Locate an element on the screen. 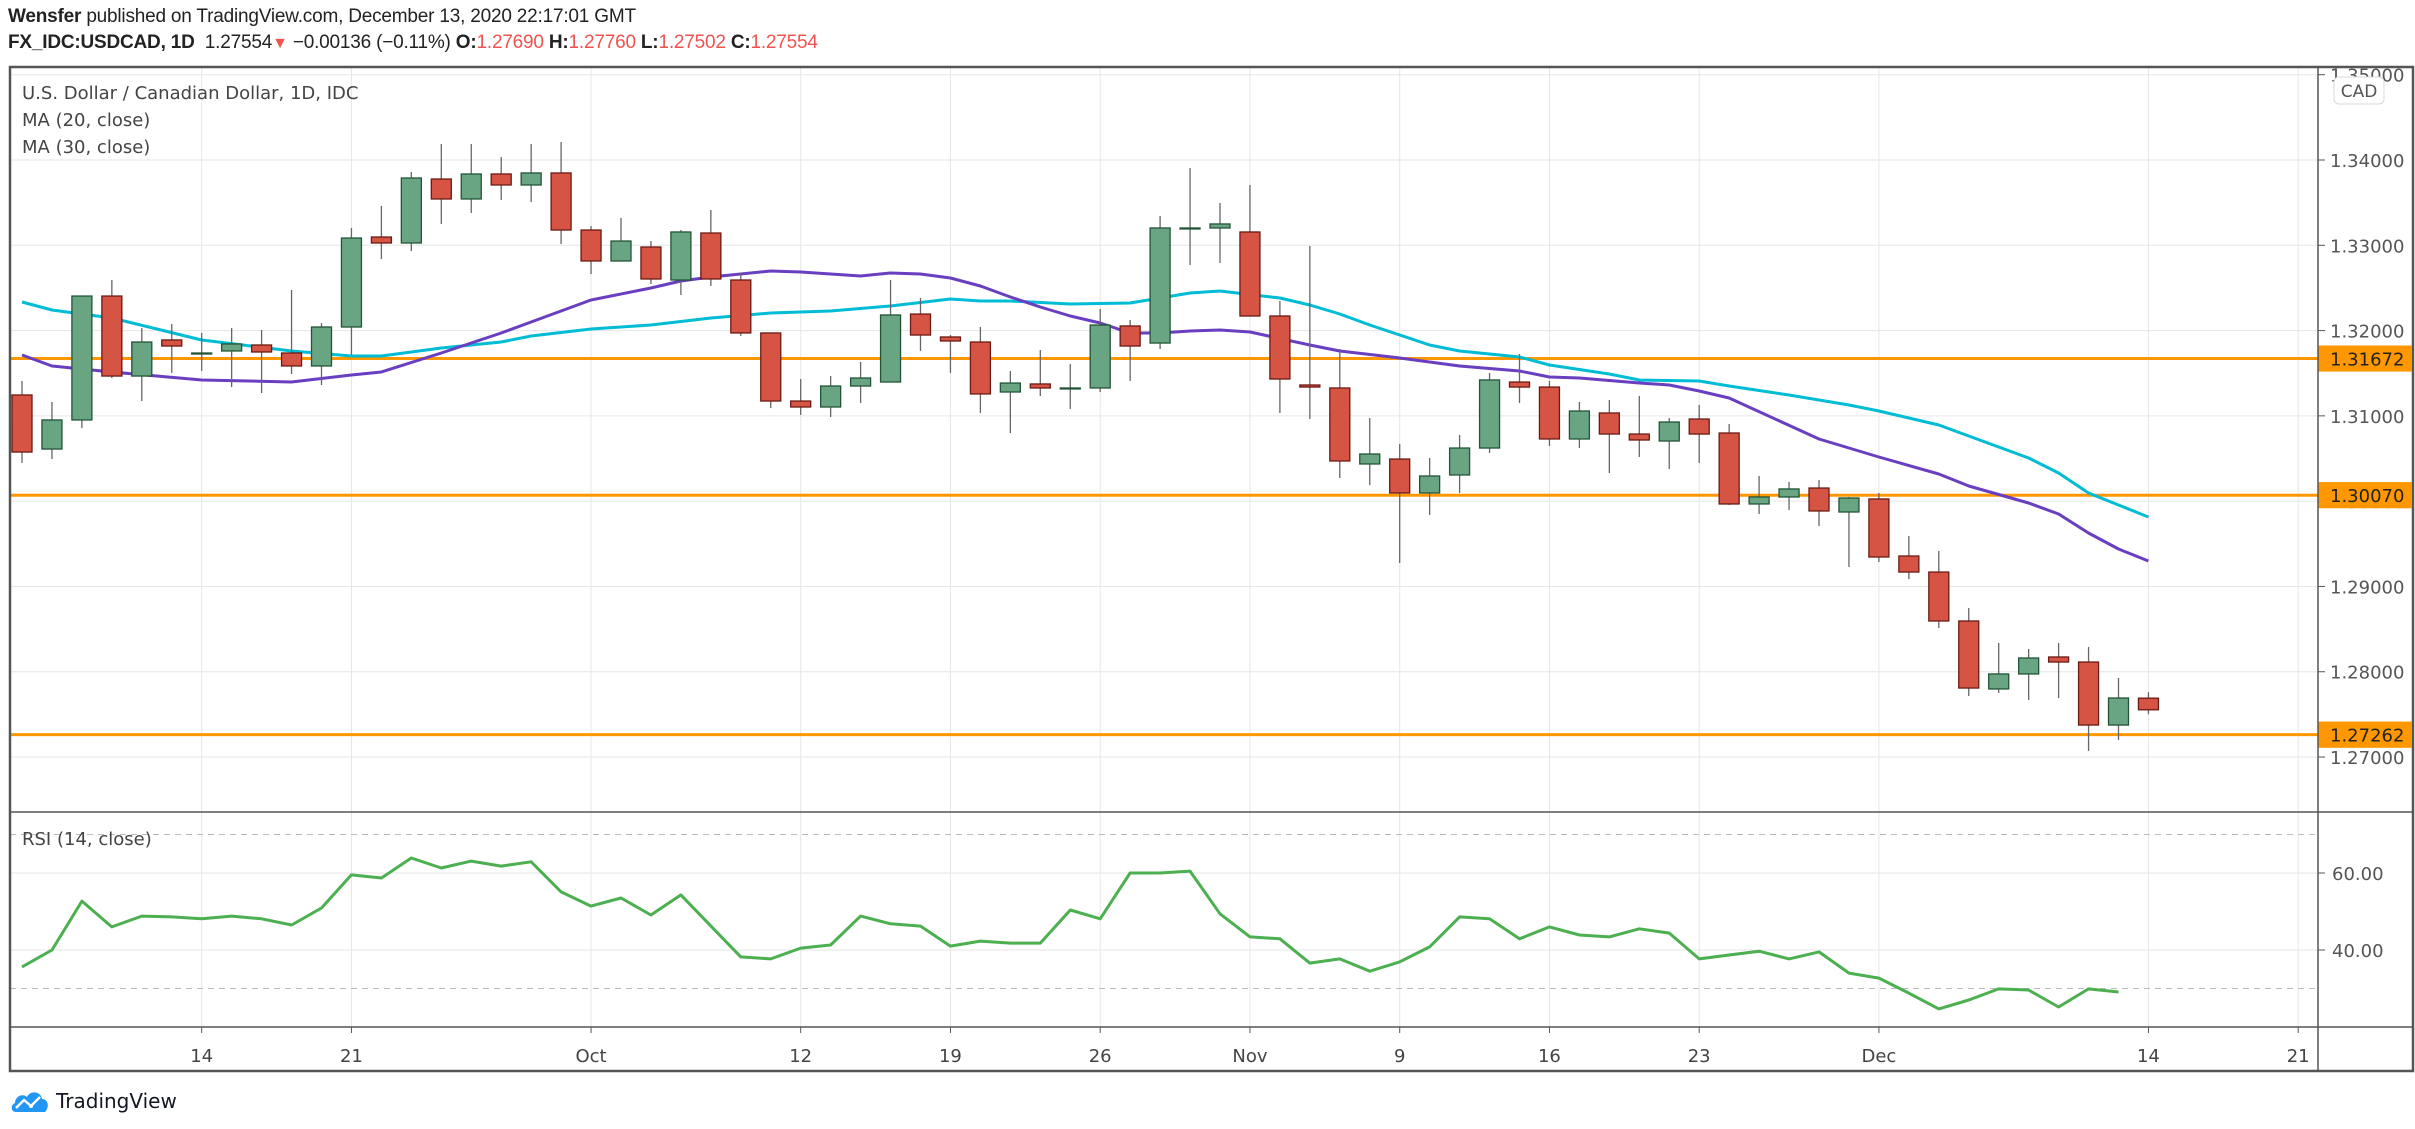 The height and width of the screenshot is (1129, 2415). currency-badge is located at coordinates (2359, 90).